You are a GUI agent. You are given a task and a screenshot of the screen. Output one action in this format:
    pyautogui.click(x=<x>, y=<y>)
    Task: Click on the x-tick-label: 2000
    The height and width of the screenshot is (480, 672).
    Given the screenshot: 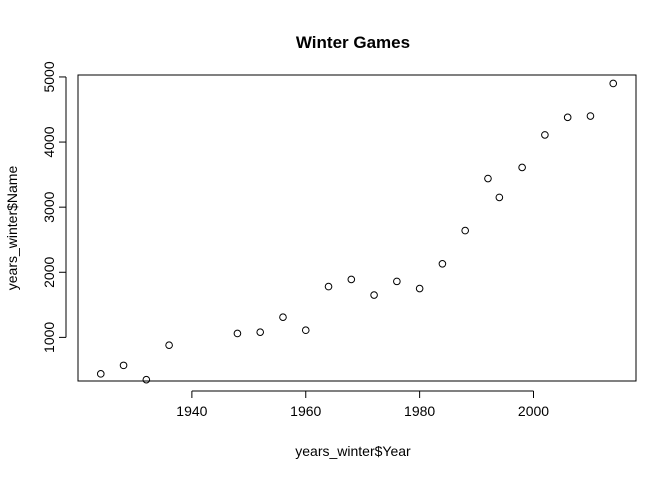 What is the action you would take?
    pyautogui.click(x=533, y=411)
    